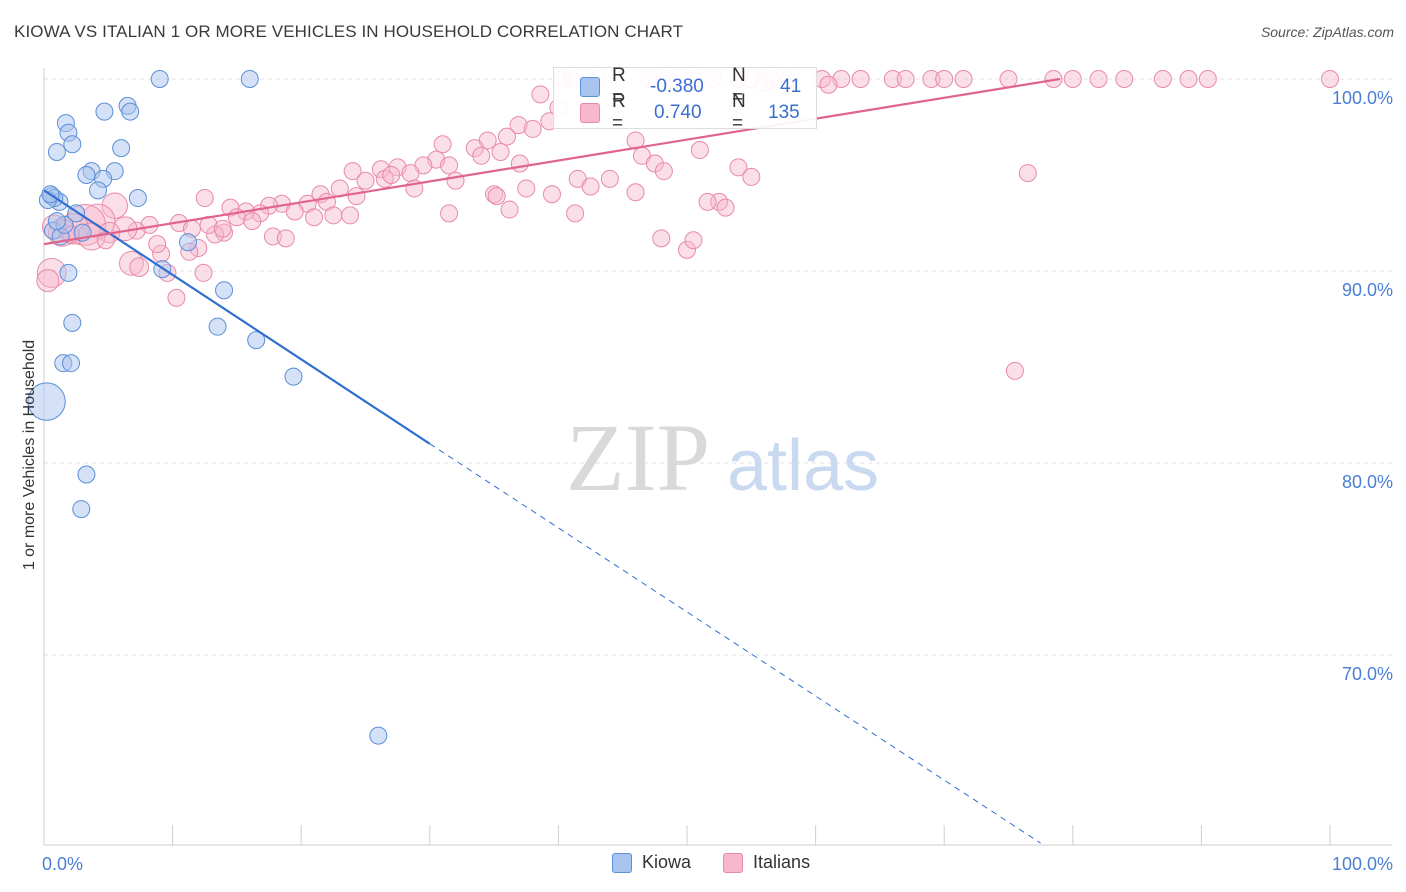 The width and height of the screenshot is (1406, 892). What do you see at coordinates (622, 862) in the screenshot?
I see `legend-kiowa-swatch` at bounding box center [622, 862].